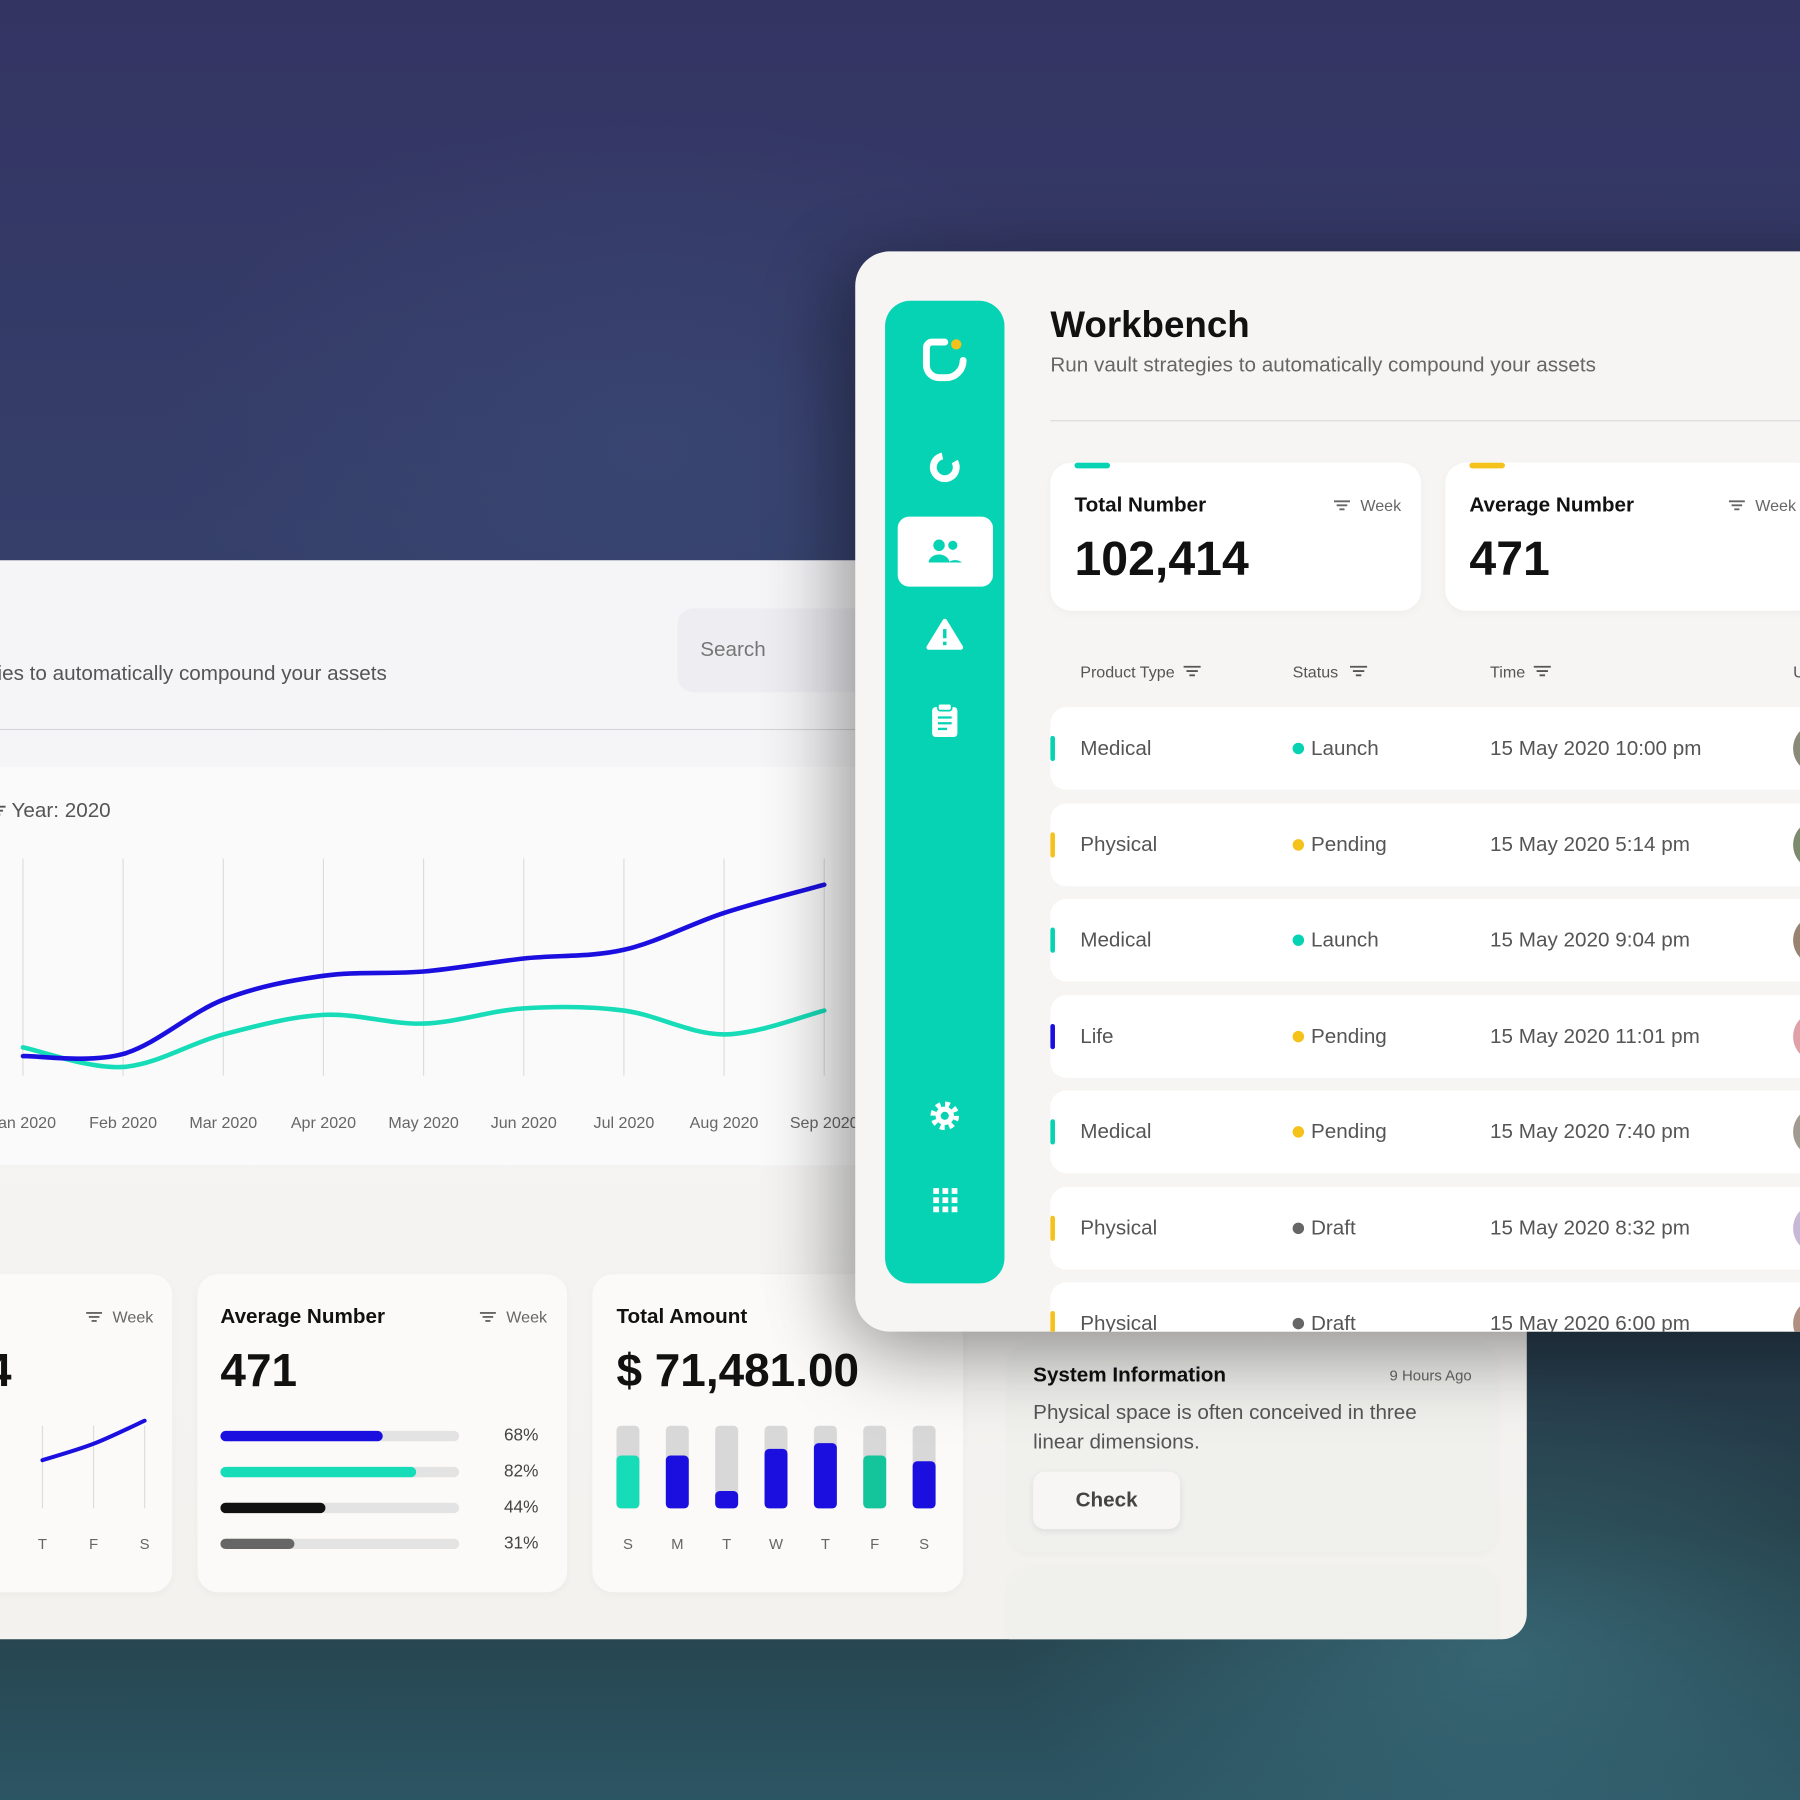 The height and width of the screenshot is (1800, 1800). Describe the element at coordinates (677, 1544) in the screenshot. I see `x-tick-label: M` at that location.